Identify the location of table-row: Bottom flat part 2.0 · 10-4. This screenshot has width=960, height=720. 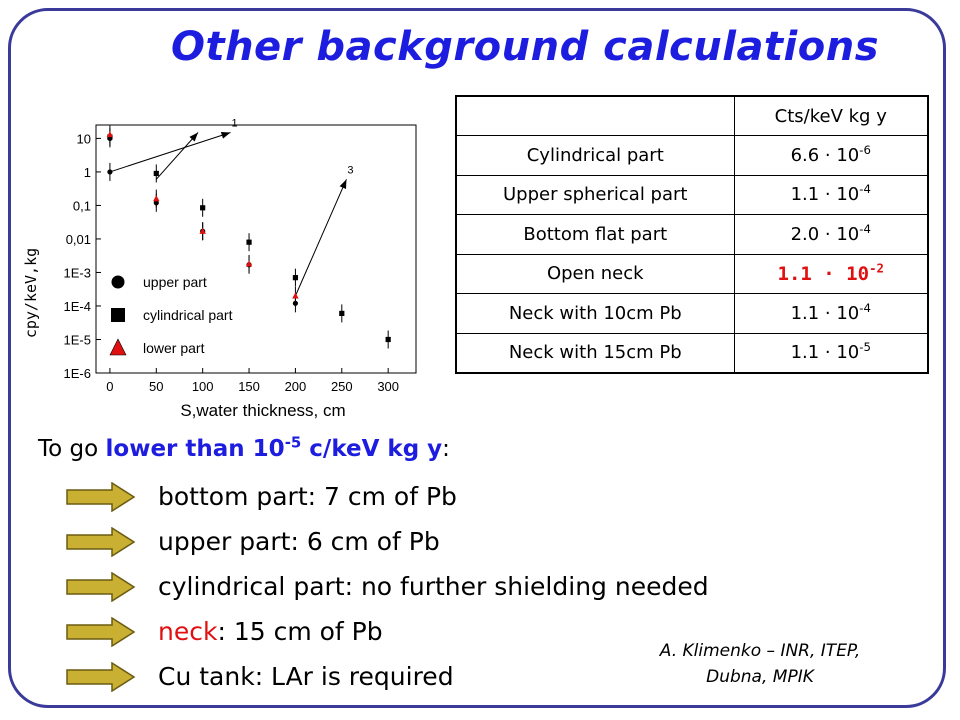
(692, 234).